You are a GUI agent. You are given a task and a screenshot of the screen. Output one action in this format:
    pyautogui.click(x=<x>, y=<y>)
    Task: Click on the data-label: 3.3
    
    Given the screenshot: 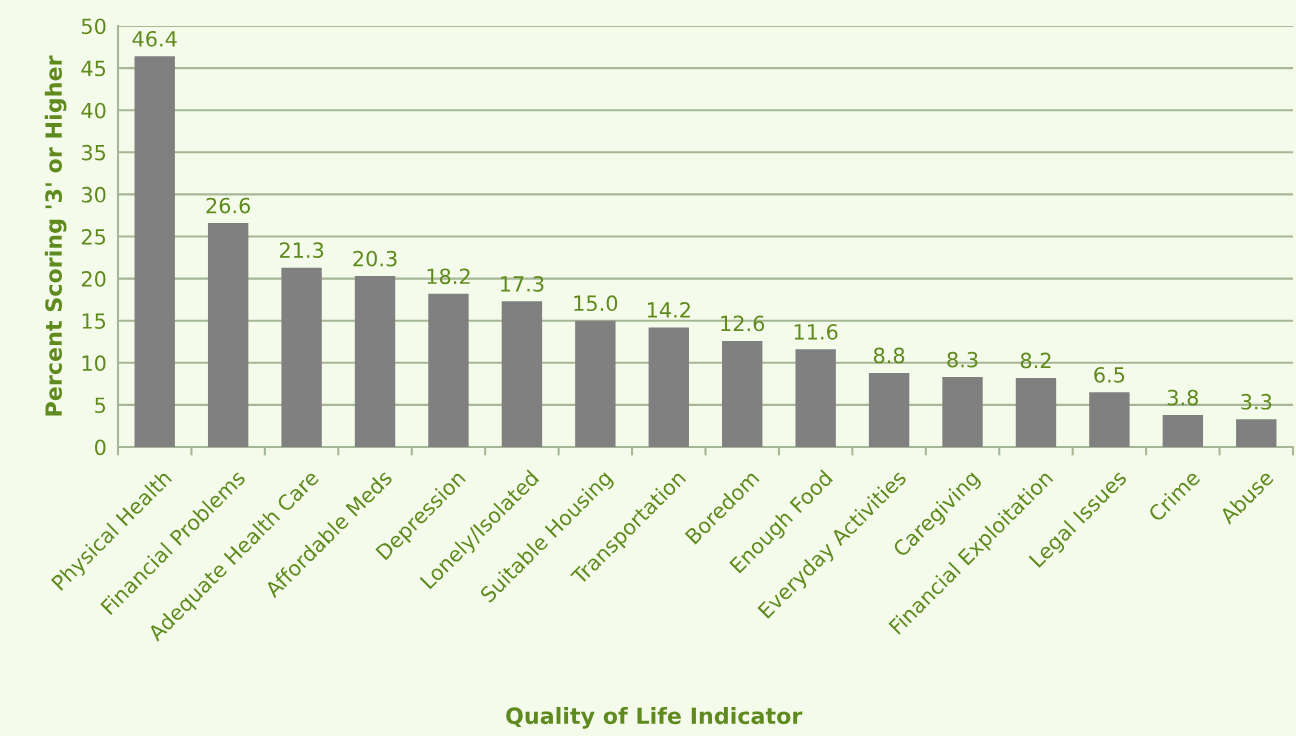 What is the action you would take?
    pyautogui.click(x=1256, y=401)
    